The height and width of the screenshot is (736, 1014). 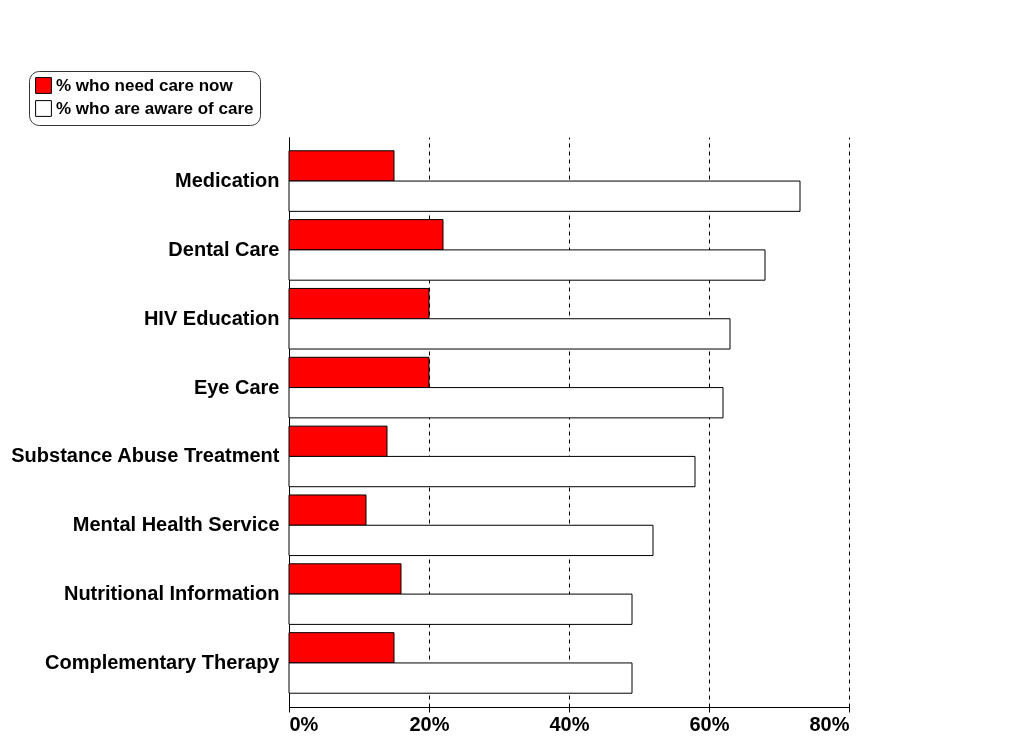 What do you see at coordinates (171, 593) in the screenshot?
I see `y-tick-label: Nutritional Information` at bounding box center [171, 593].